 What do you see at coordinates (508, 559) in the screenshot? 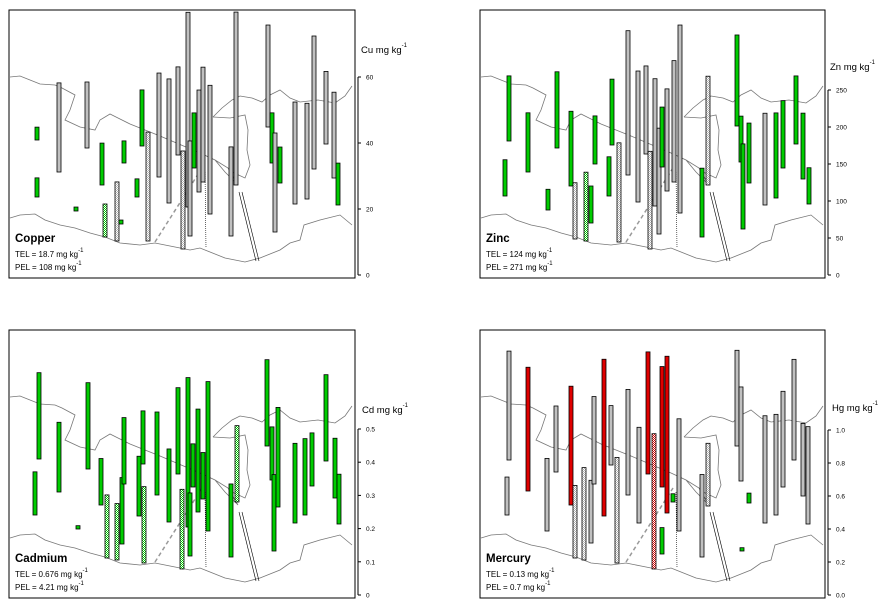
I see `panel-title: Mercury` at bounding box center [508, 559].